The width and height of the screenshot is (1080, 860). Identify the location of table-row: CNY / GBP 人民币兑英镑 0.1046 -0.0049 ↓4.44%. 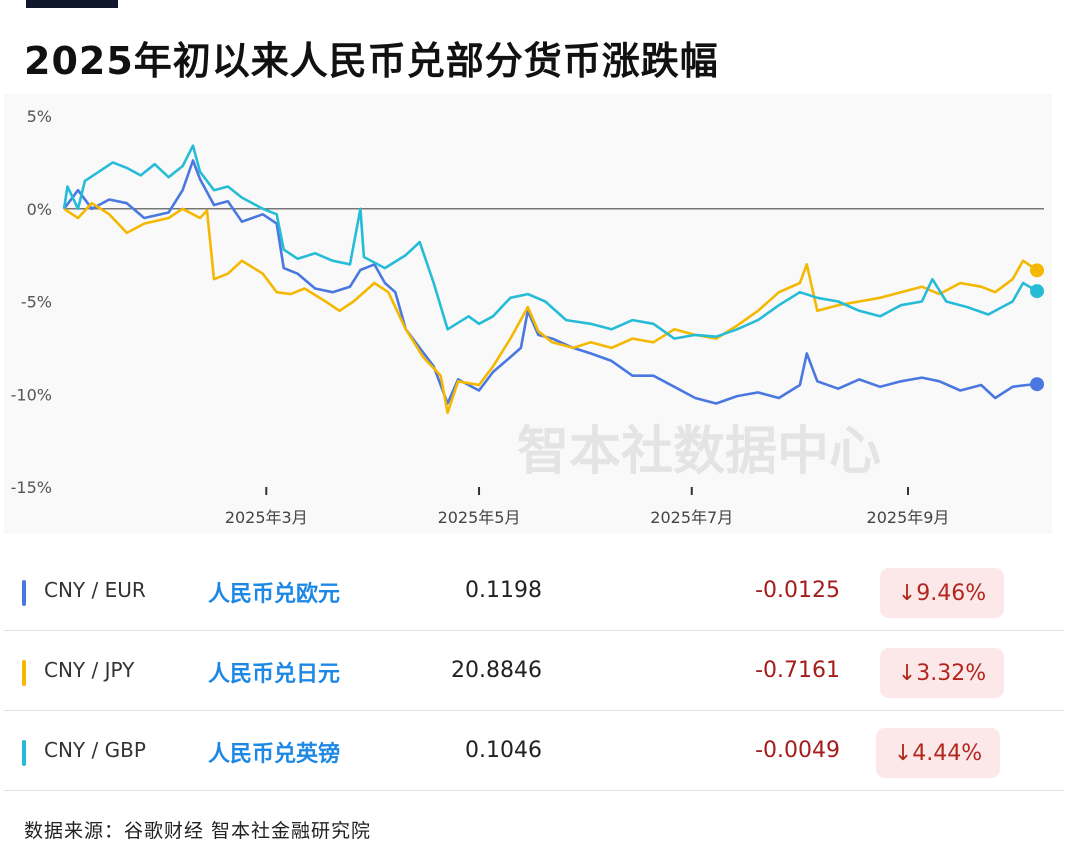
(534, 751).